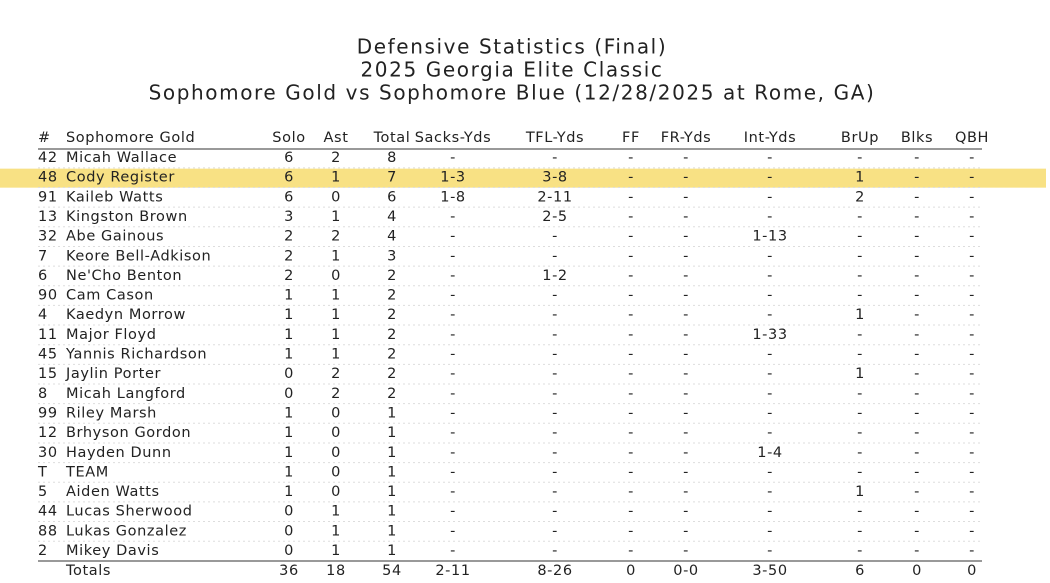 This screenshot has width=1050, height=583. Describe the element at coordinates (392, 158) in the screenshot. I see `cell: 8` at that location.